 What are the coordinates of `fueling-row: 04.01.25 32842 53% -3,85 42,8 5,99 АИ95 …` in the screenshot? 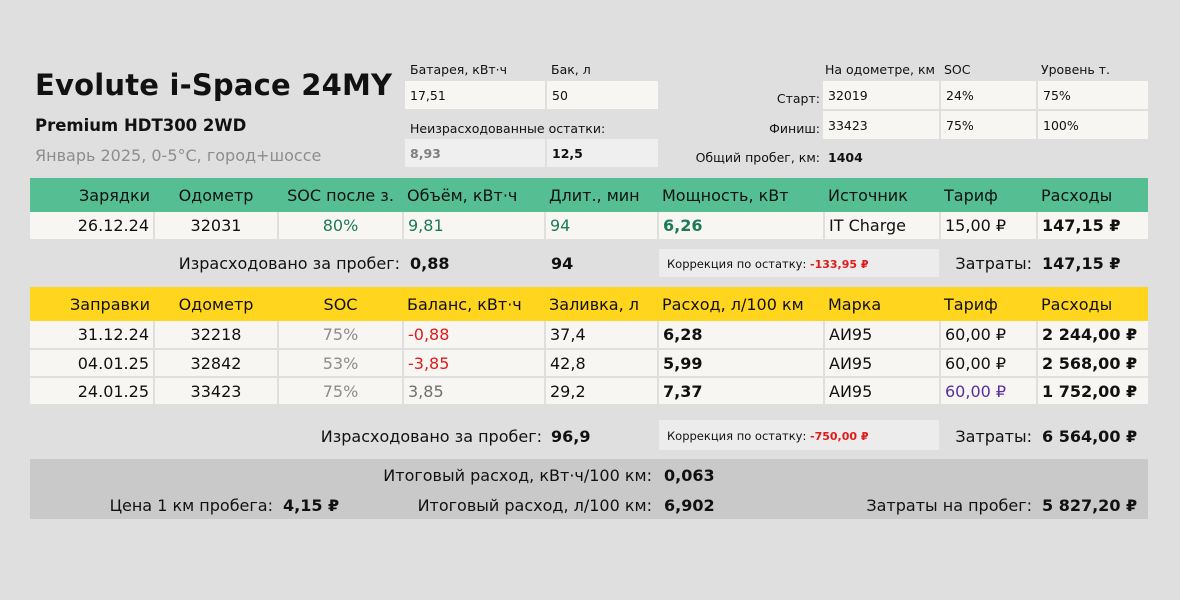 It's located at (589, 363).